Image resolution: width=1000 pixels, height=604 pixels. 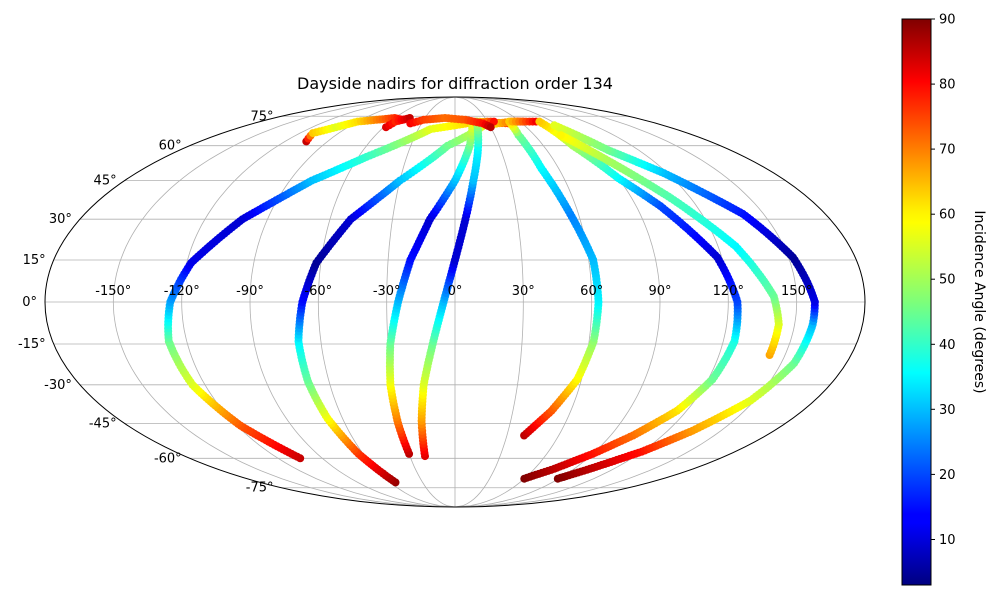 I want to click on colorbar-tick-label: 30, so click(x=947, y=410).